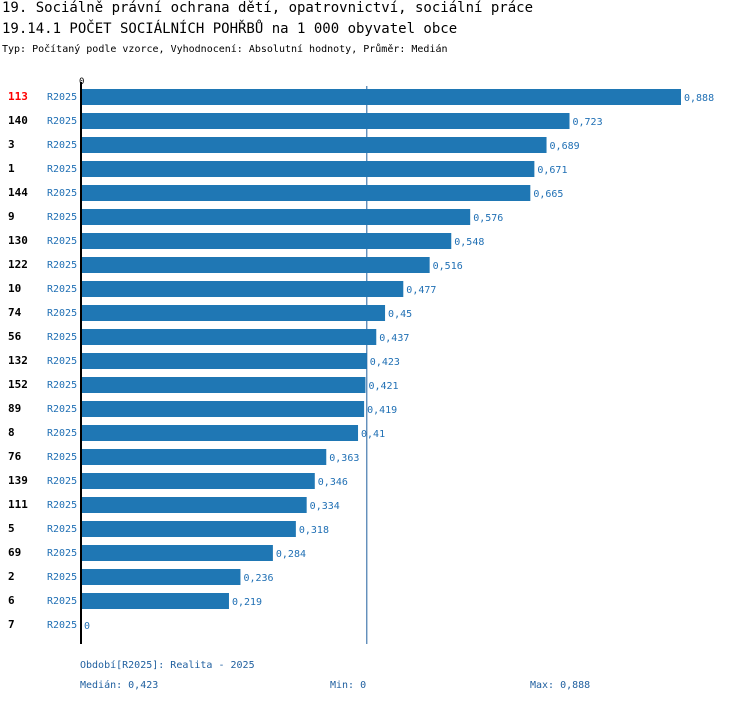 The height and width of the screenshot is (704, 750). What do you see at coordinates (11, 216) in the screenshot?
I see `row-id-label: 9` at bounding box center [11, 216].